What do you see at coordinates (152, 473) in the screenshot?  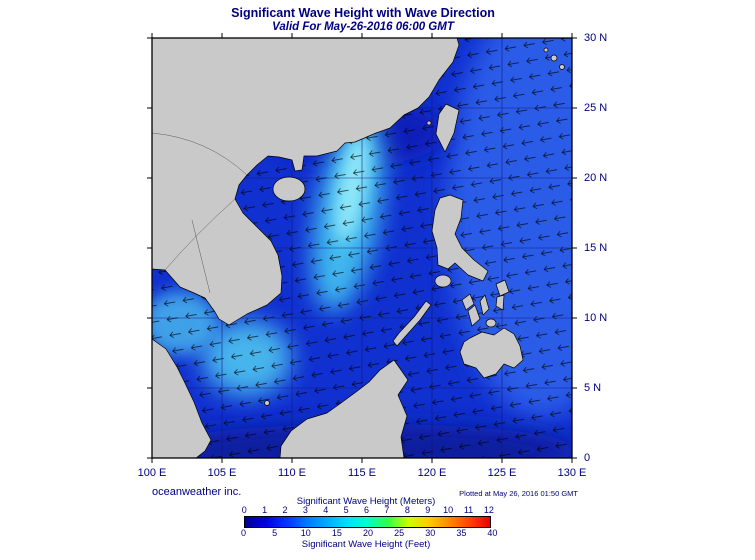 I see `lon-label-100e: 100 E` at bounding box center [152, 473].